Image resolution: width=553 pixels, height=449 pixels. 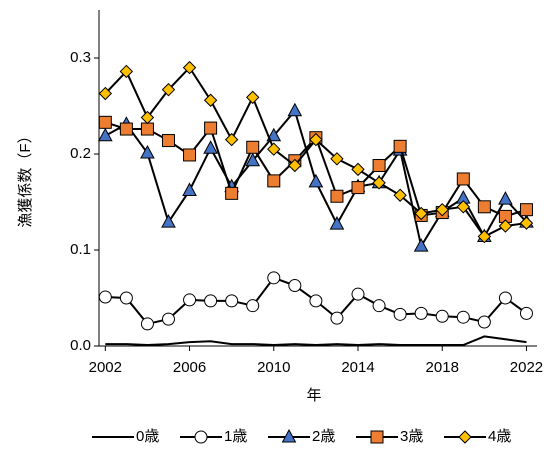 I want to click on x-tick-label: 2014, so click(x=357, y=367).